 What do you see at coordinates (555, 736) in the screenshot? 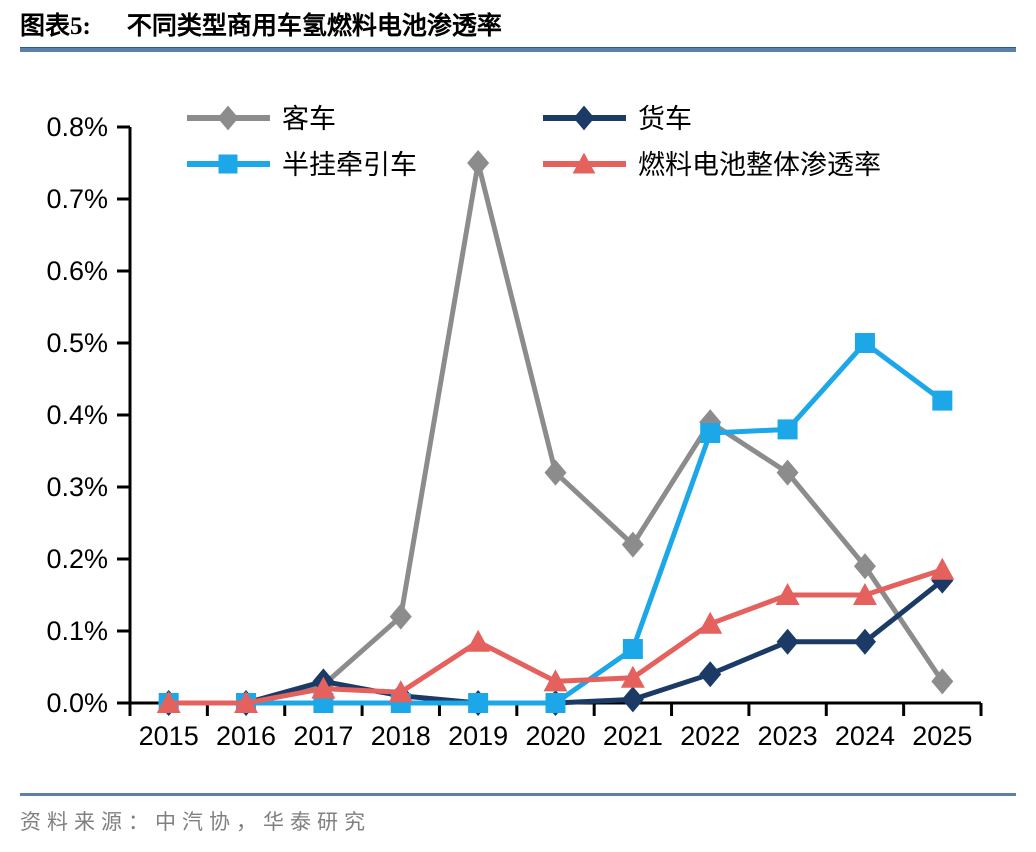
I see `x-tick-label: 2020` at bounding box center [555, 736].